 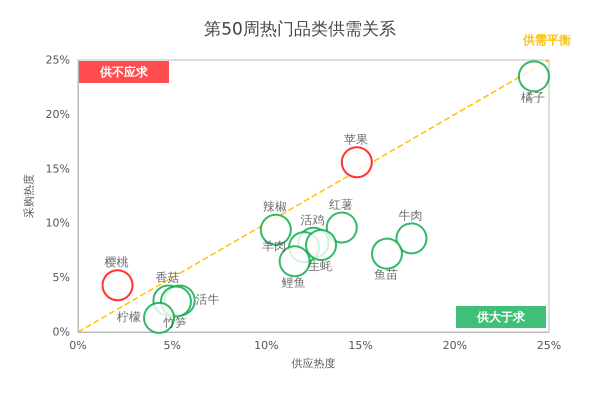 What do you see at coordinates (549, 345) in the screenshot?
I see `x-tick-label: 25%` at bounding box center [549, 345].